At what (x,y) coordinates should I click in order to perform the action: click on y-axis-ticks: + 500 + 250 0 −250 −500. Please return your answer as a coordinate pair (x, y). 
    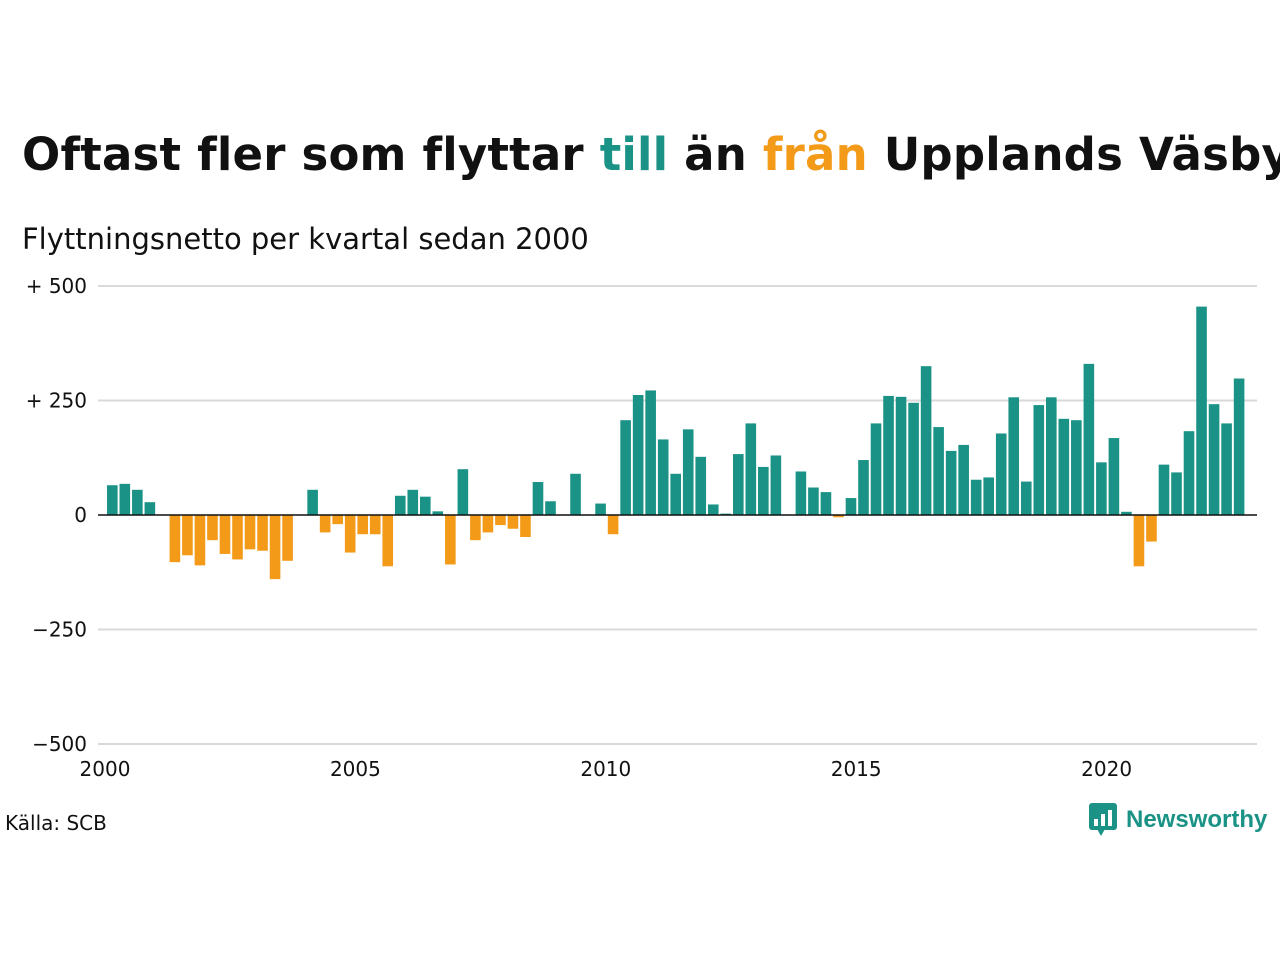
    Looking at the image, I should click on (56, 515).